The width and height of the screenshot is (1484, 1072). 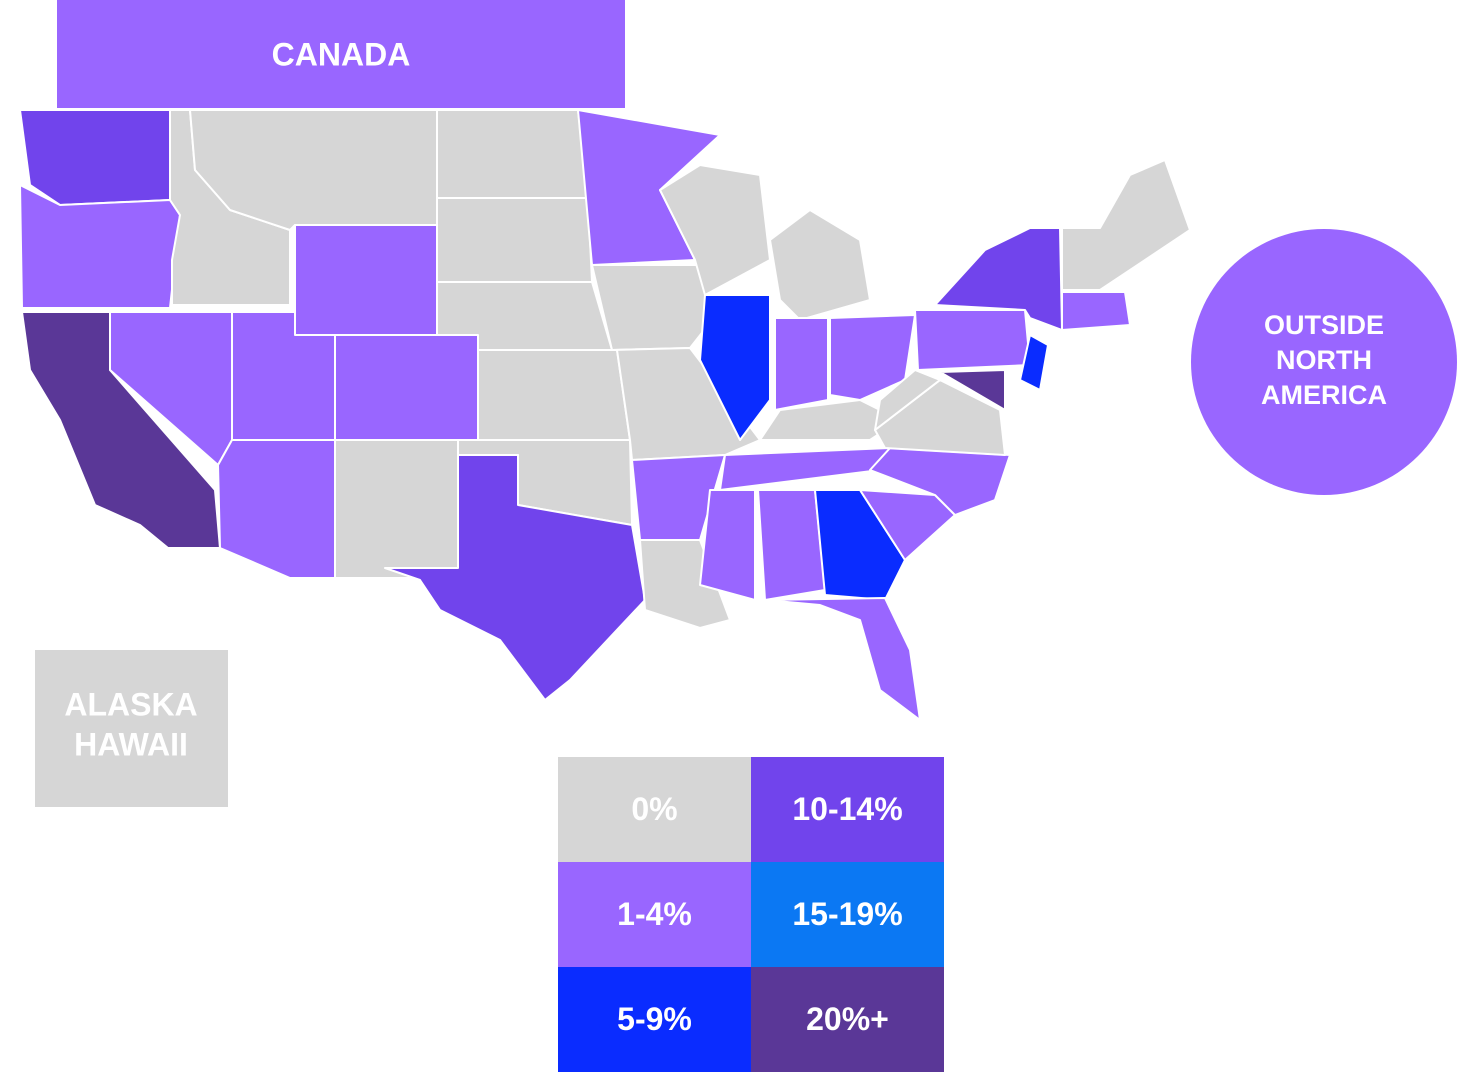 What do you see at coordinates (1324, 395) in the screenshot?
I see `outside-label: AMERICA` at bounding box center [1324, 395].